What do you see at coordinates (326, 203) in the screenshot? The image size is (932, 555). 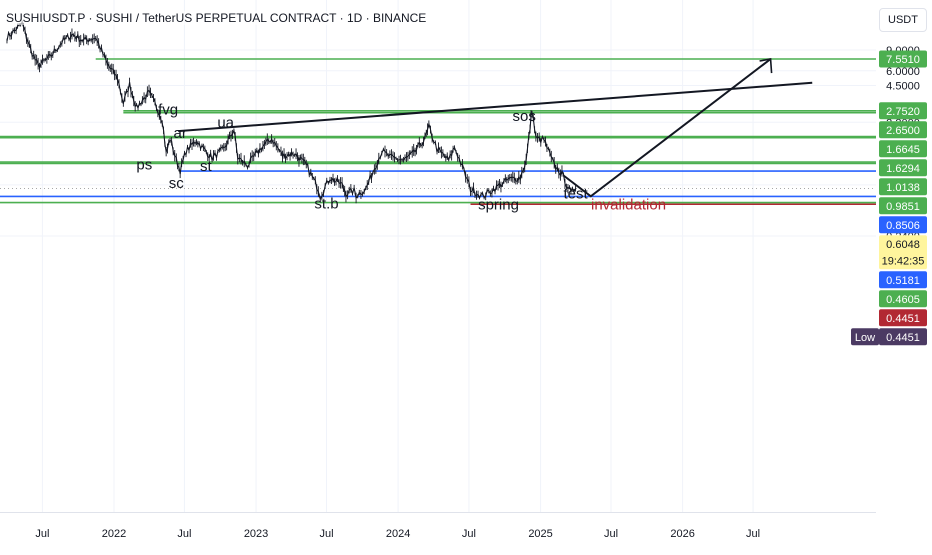 I see `annotation-label: st.b` at bounding box center [326, 203].